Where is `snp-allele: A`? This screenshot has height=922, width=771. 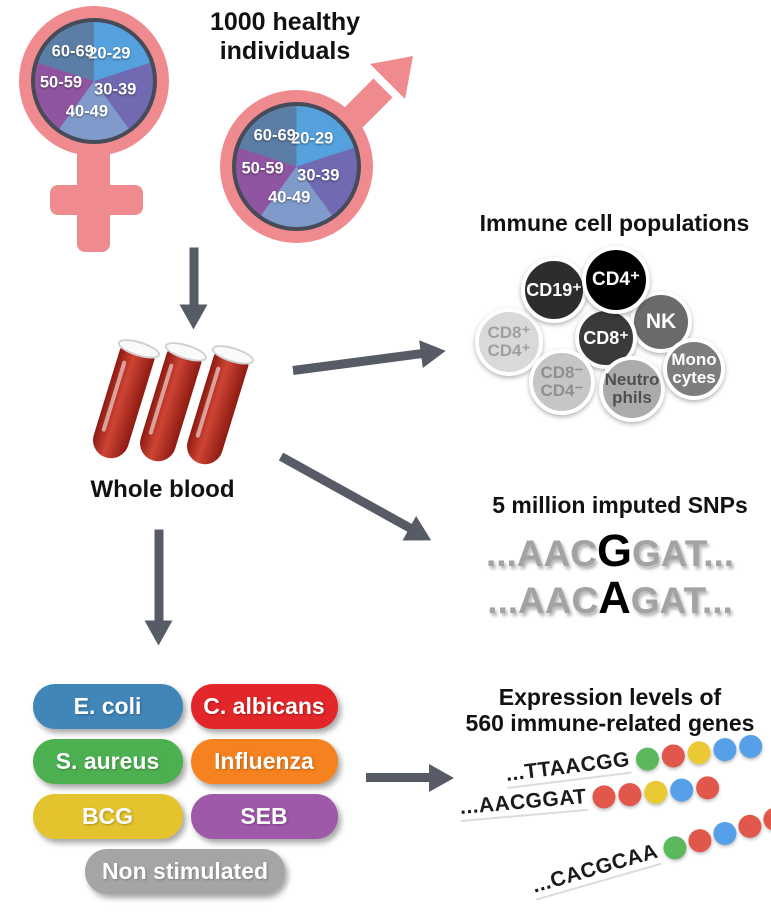
snp-allele: A is located at coordinates (614, 598).